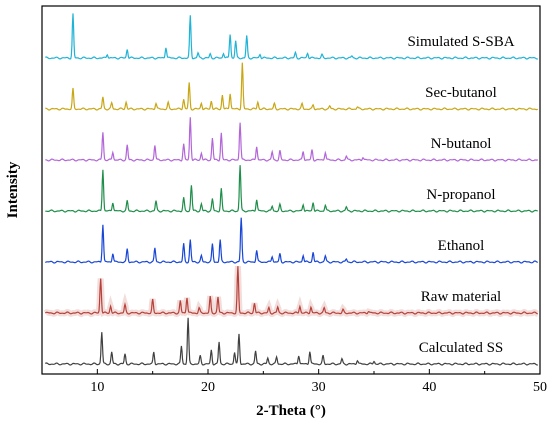 This screenshot has width=550, height=424. What do you see at coordinates (319, 387) in the screenshot?
I see `x-tick-label: 30` at bounding box center [319, 387].